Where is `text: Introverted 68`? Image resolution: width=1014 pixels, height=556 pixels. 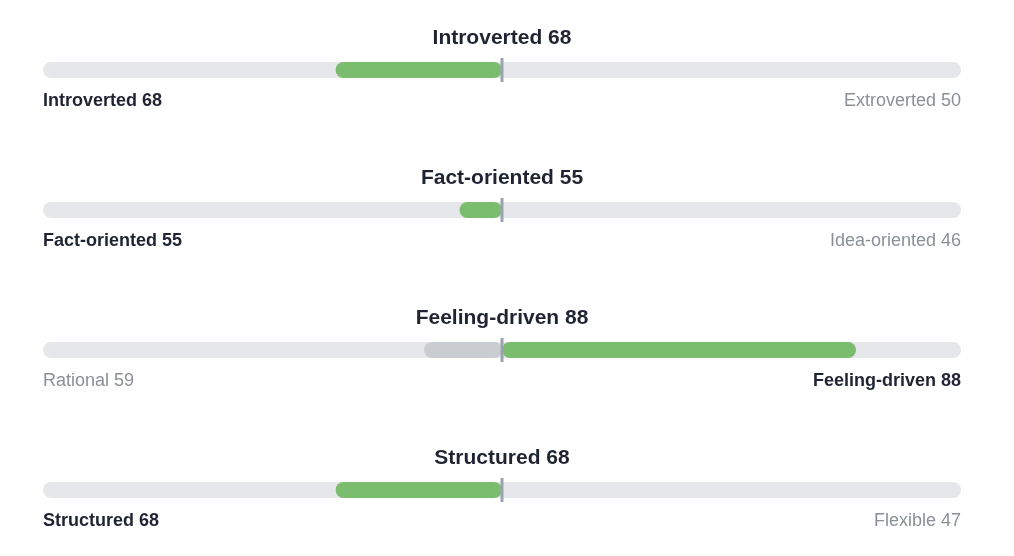 text: Introverted 68 is located at coordinates (103, 100).